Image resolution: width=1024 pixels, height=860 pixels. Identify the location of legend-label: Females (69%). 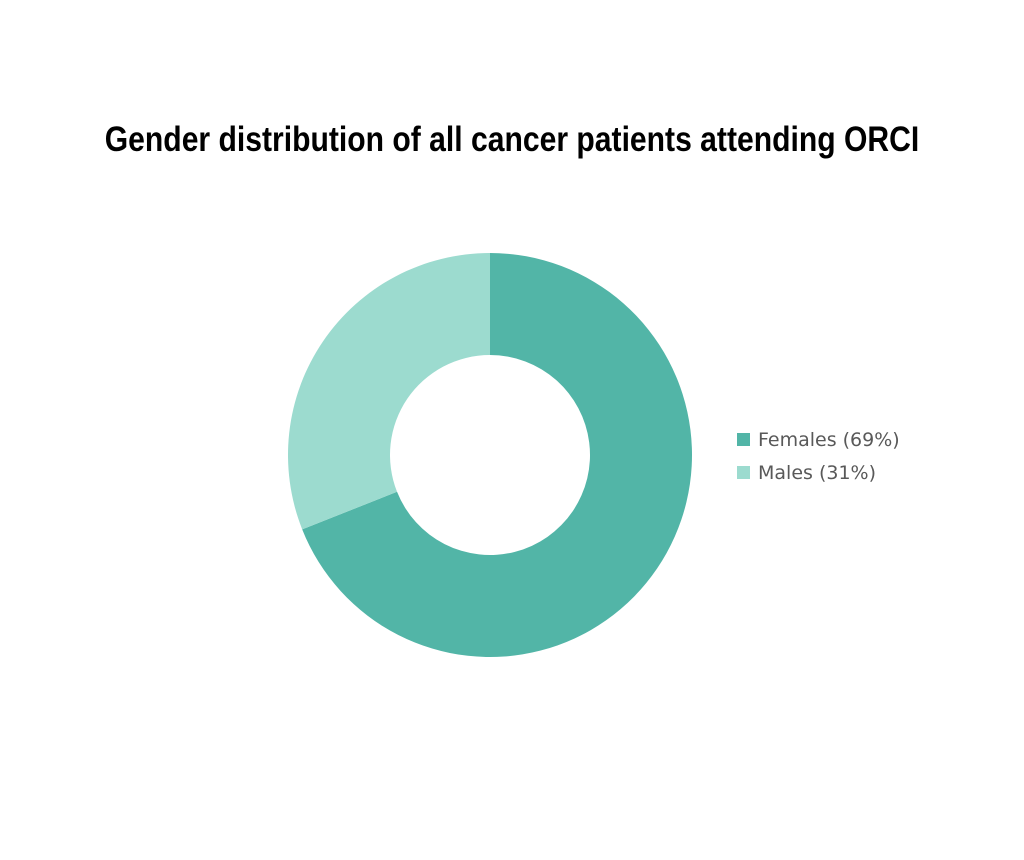
(829, 439).